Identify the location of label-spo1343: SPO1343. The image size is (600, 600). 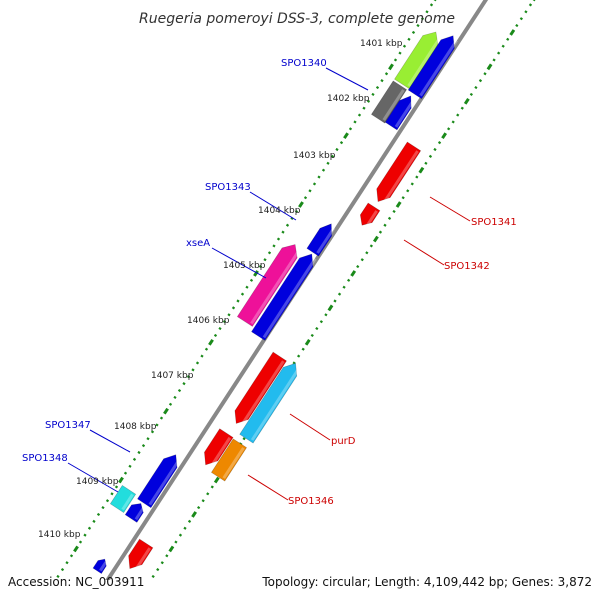
(228, 187).